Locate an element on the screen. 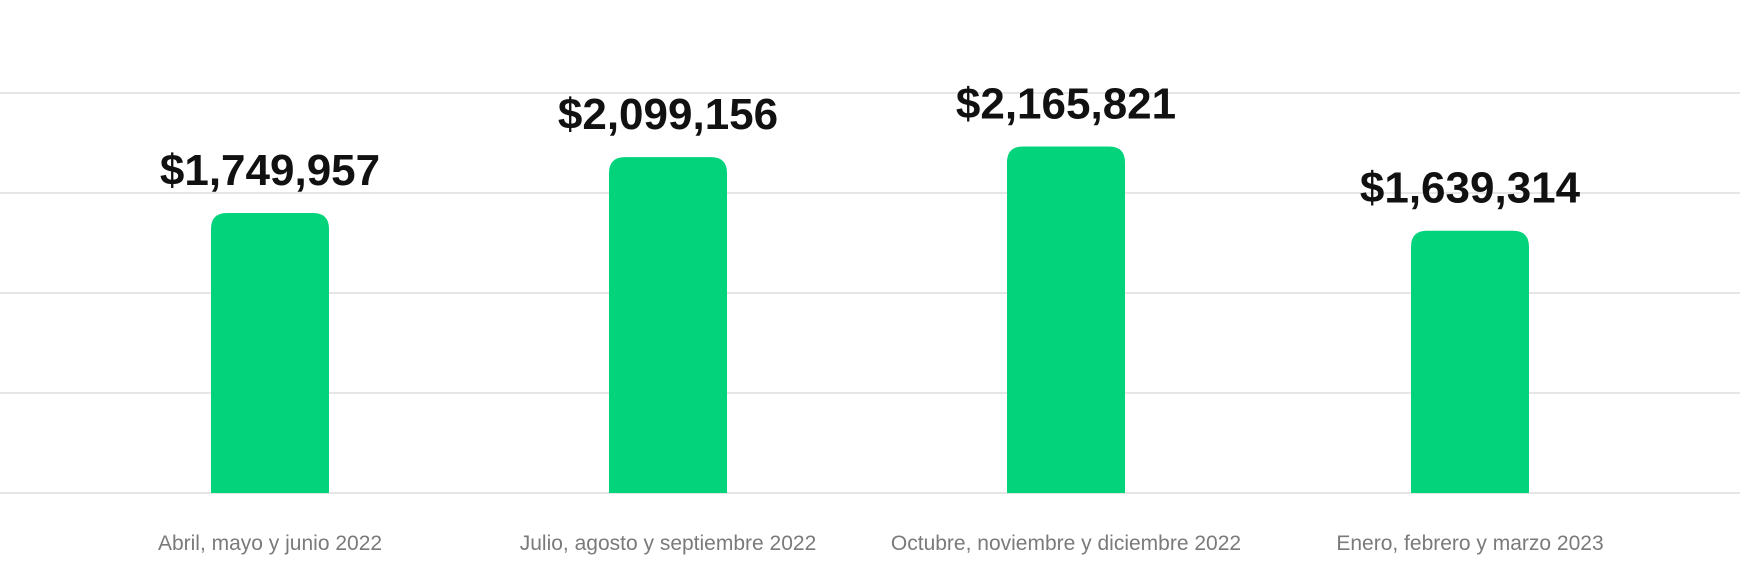 This screenshot has height=572, width=1740. data-label: $2,099,156 is located at coordinates (668, 114).